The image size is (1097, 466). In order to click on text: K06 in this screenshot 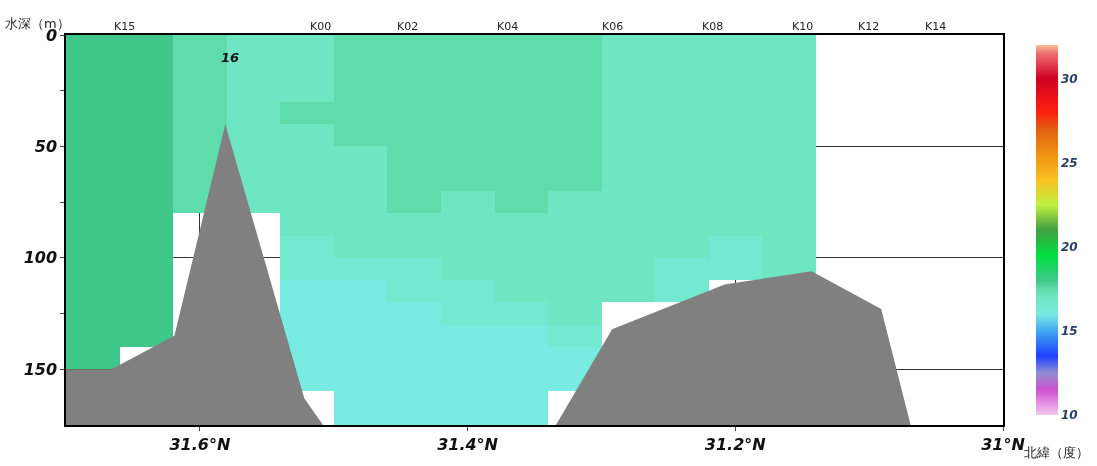, I will do `click(613, 26)`.